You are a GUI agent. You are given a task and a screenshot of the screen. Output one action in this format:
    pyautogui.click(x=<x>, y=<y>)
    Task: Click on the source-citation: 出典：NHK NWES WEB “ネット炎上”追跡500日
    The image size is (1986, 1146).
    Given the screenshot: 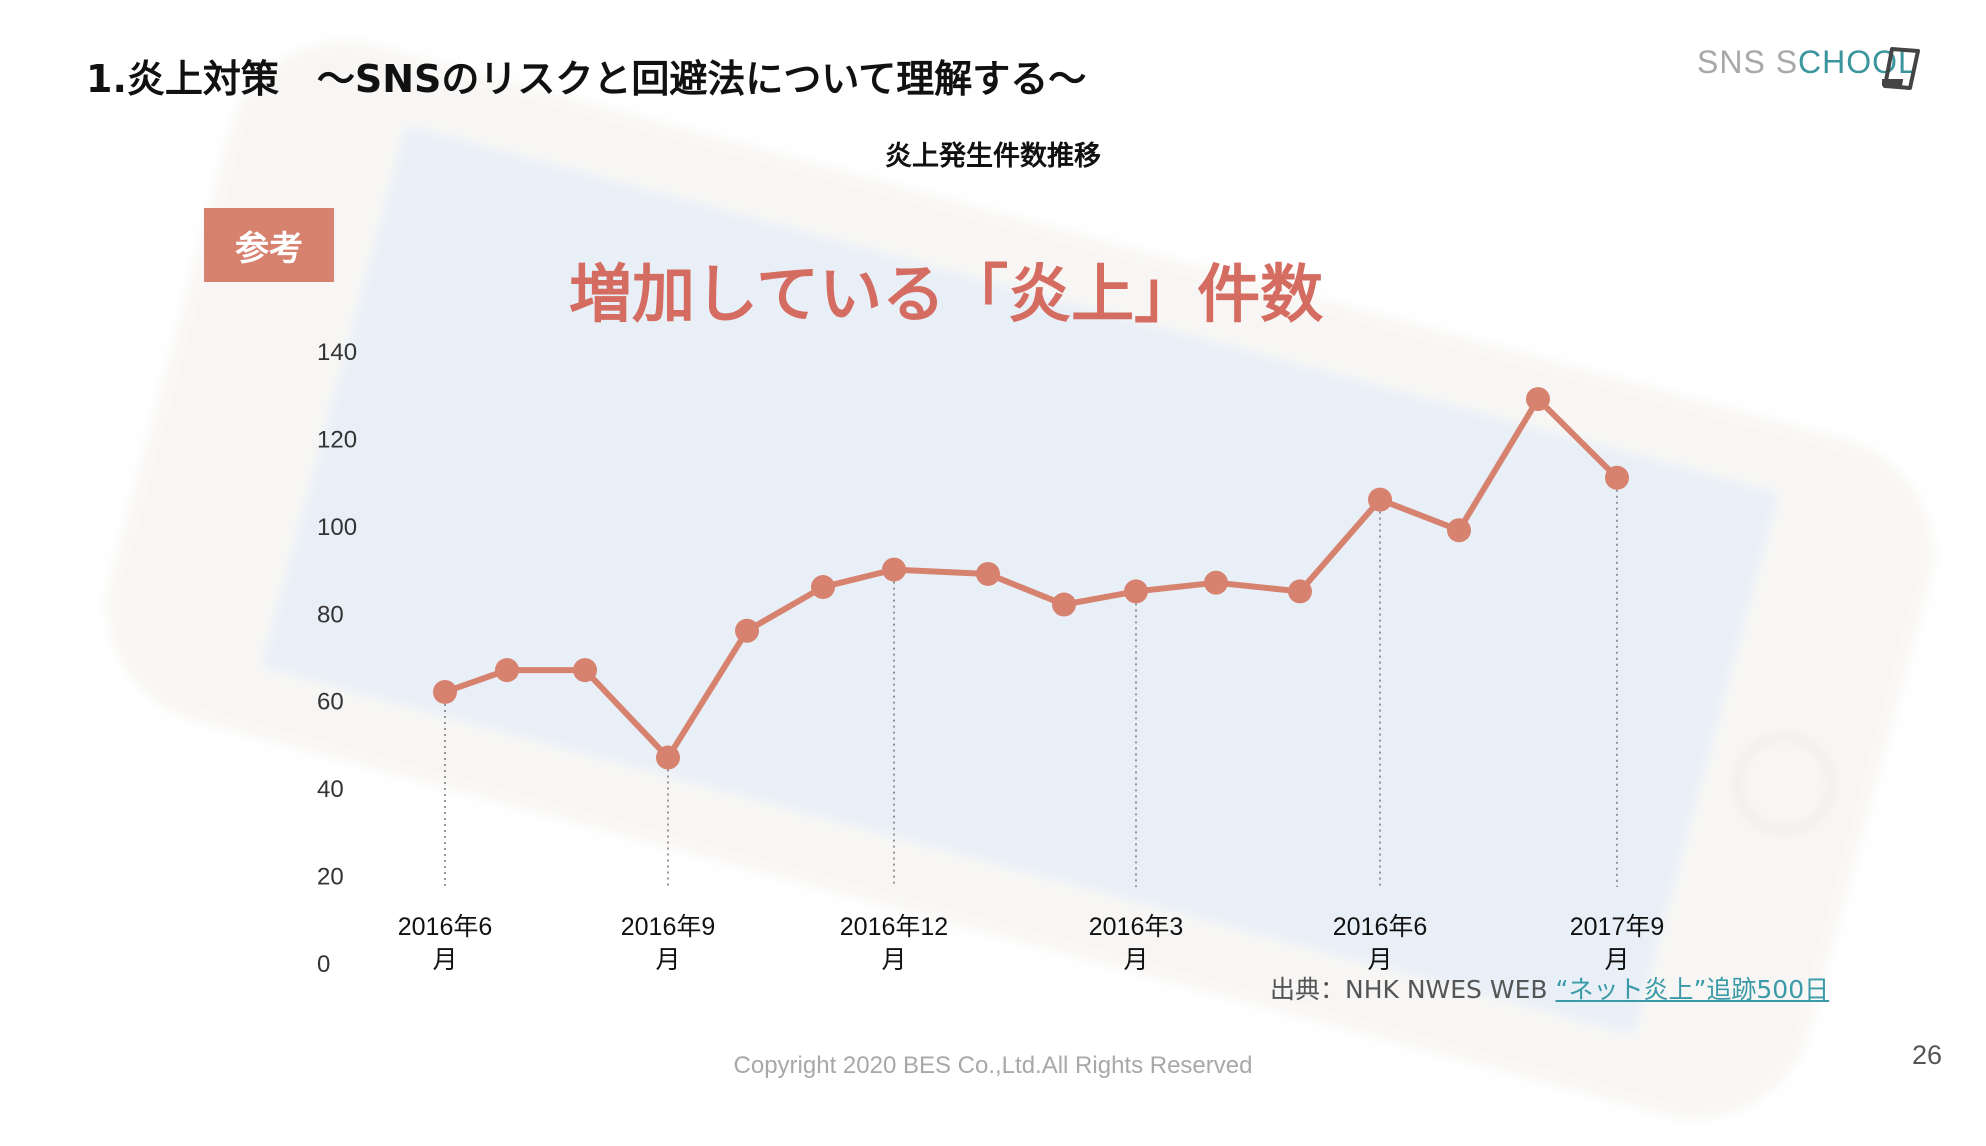 What is the action you would take?
    pyautogui.click(x=1549, y=988)
    